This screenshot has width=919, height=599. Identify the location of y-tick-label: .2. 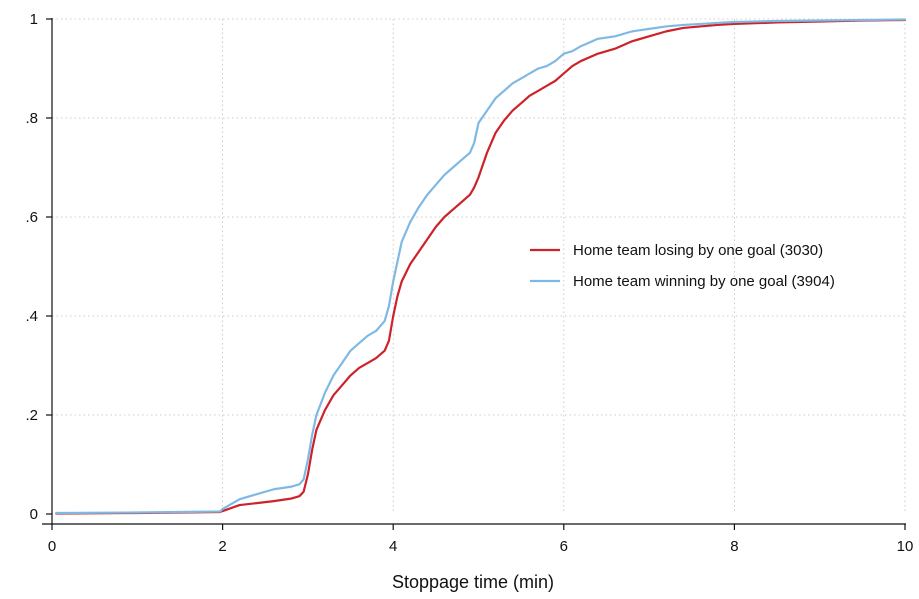
(31, 415).